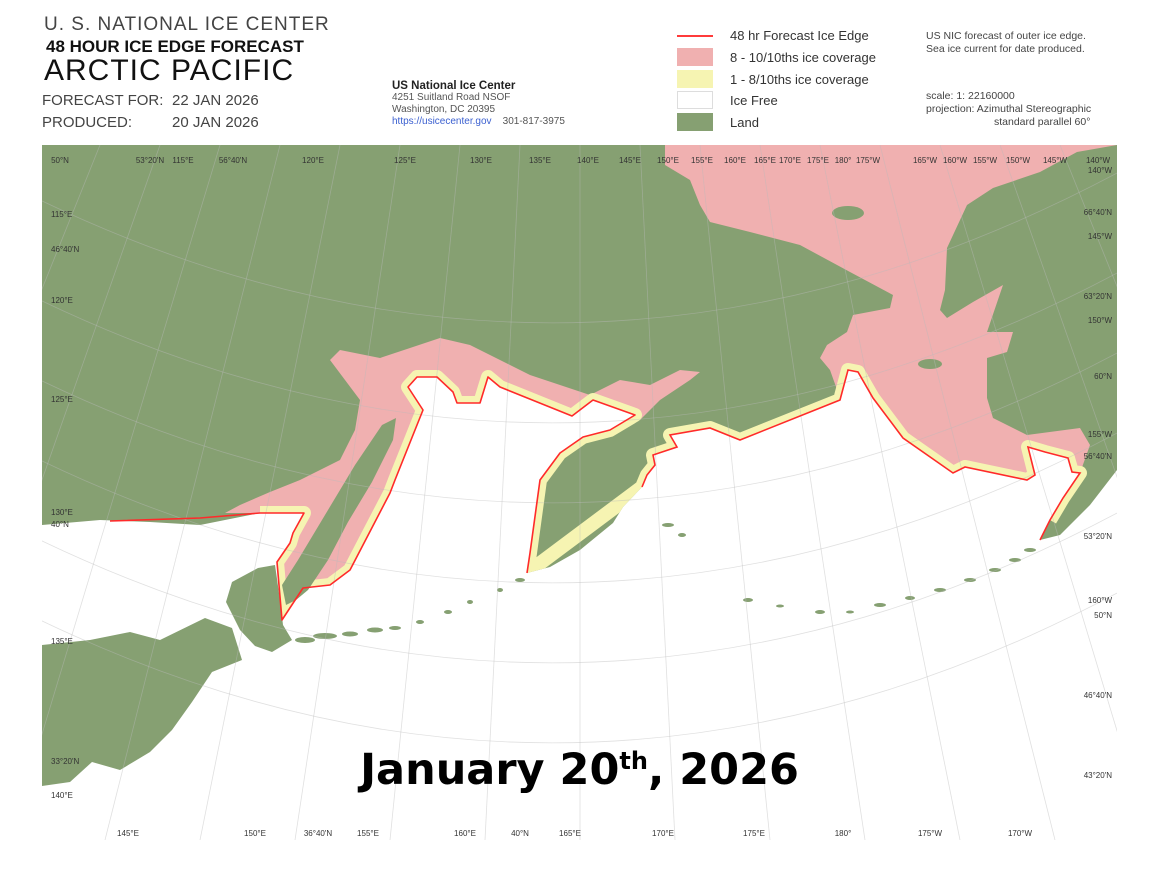 The height and width of the screenshot is (895, 1159). What do you see at coordinates (533, 121) in the screenshot?
I see `phone-number: 301-817-3975` at bounding box center [533, 121].